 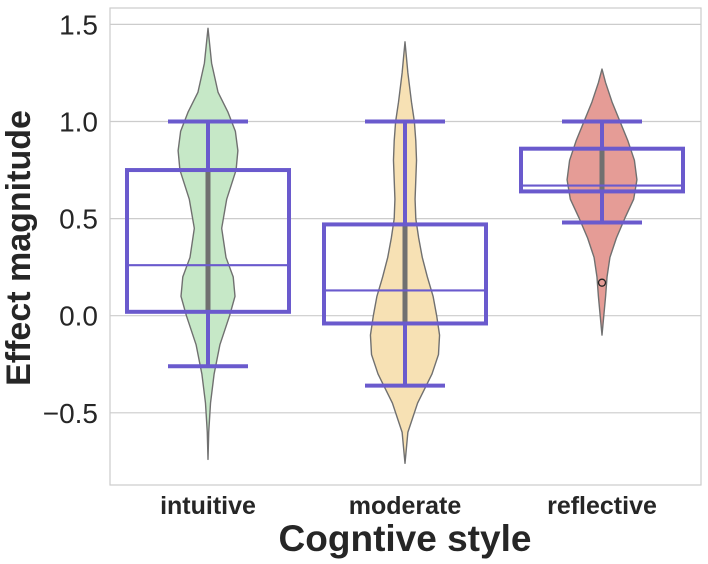 I want to click on box-intuitive, so click(x=208, y=244).